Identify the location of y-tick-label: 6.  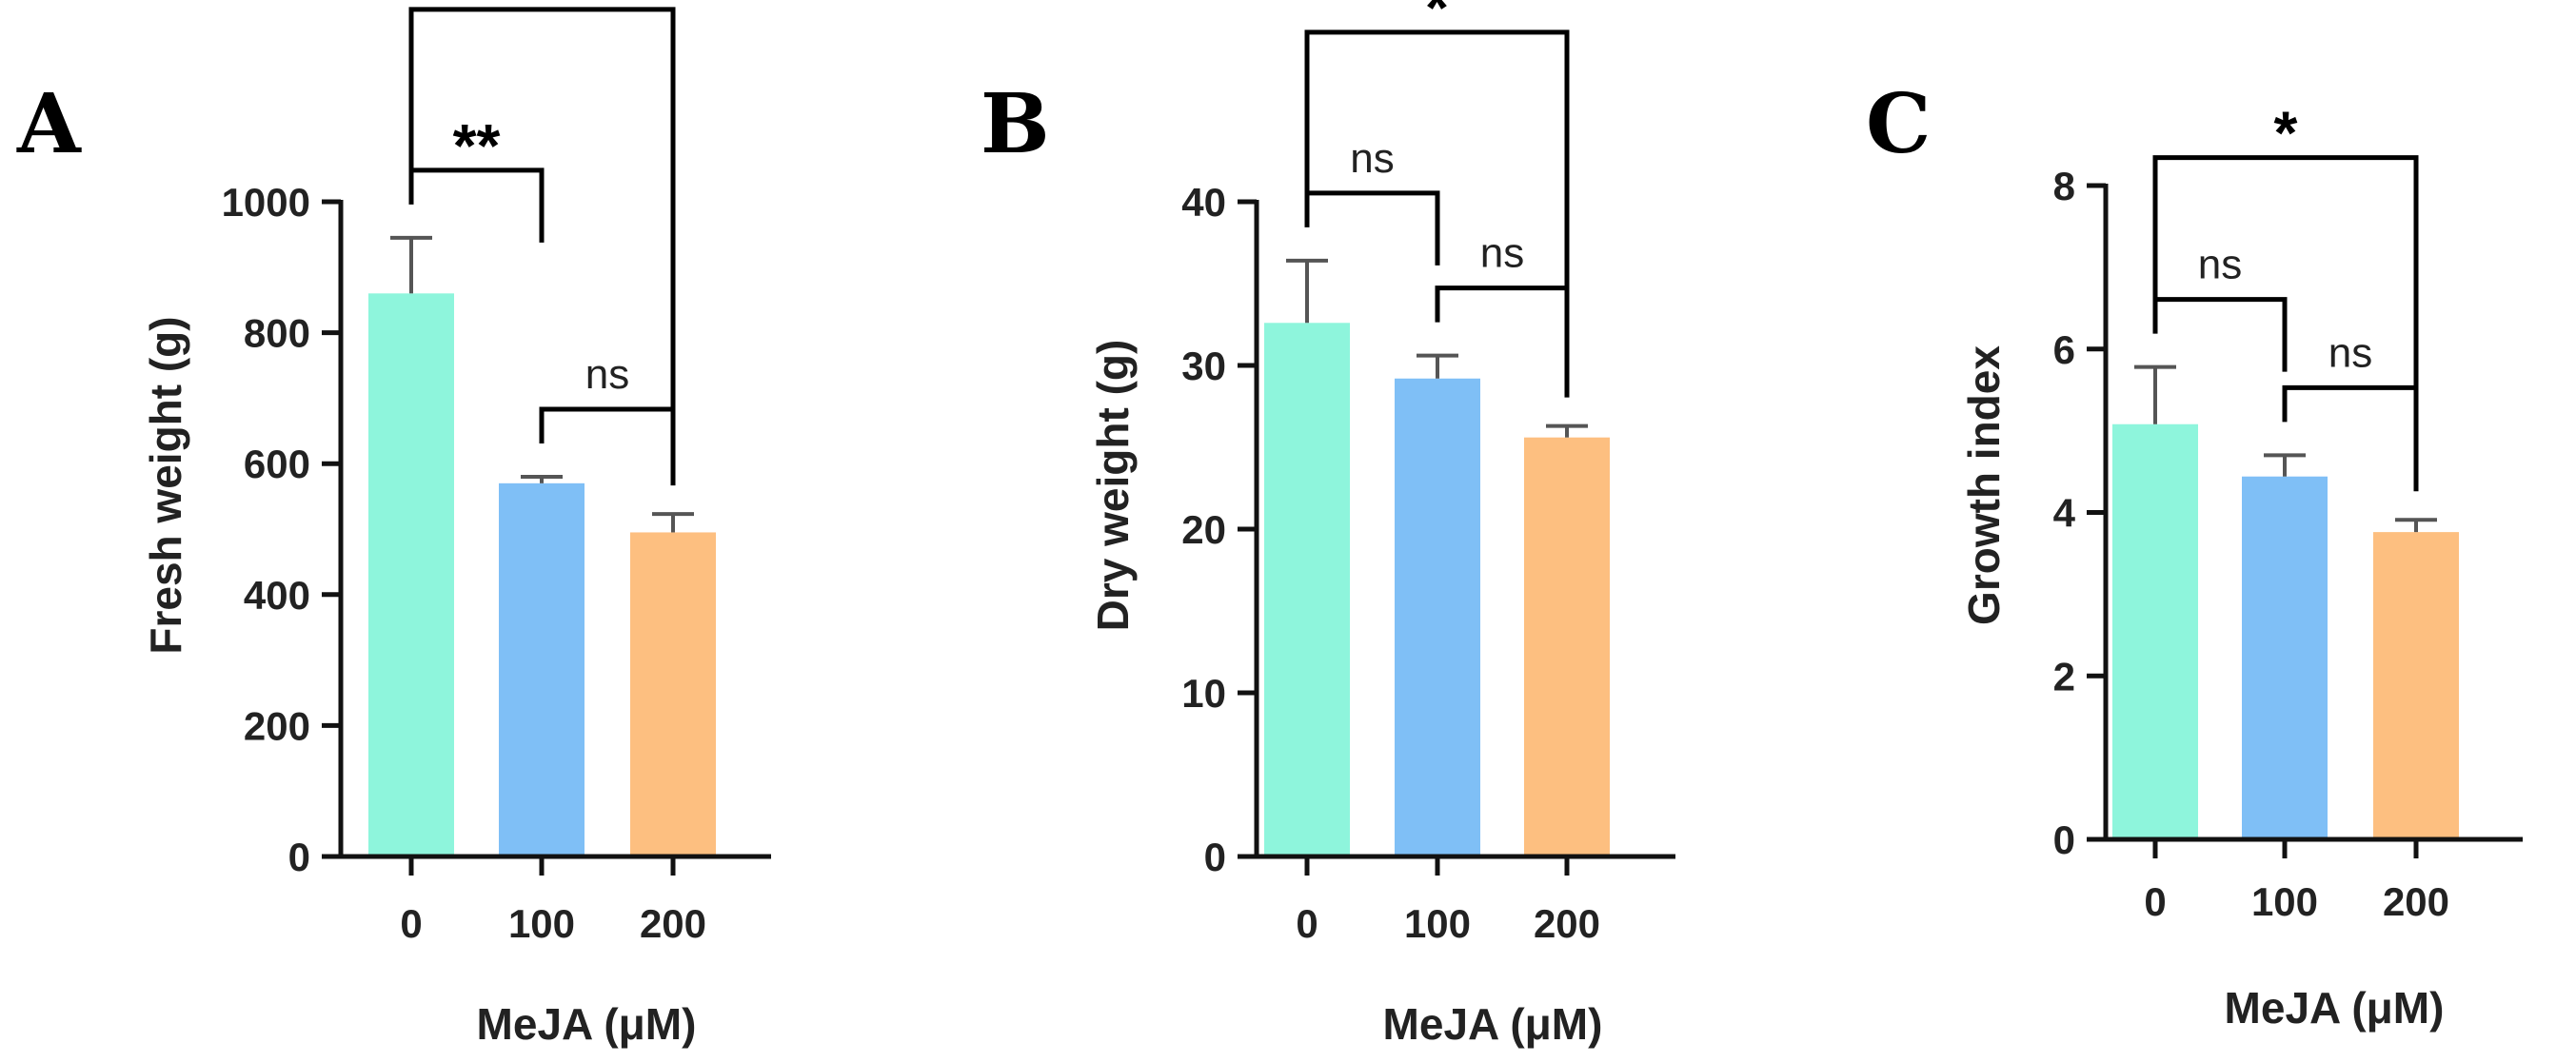
(2064, 349).